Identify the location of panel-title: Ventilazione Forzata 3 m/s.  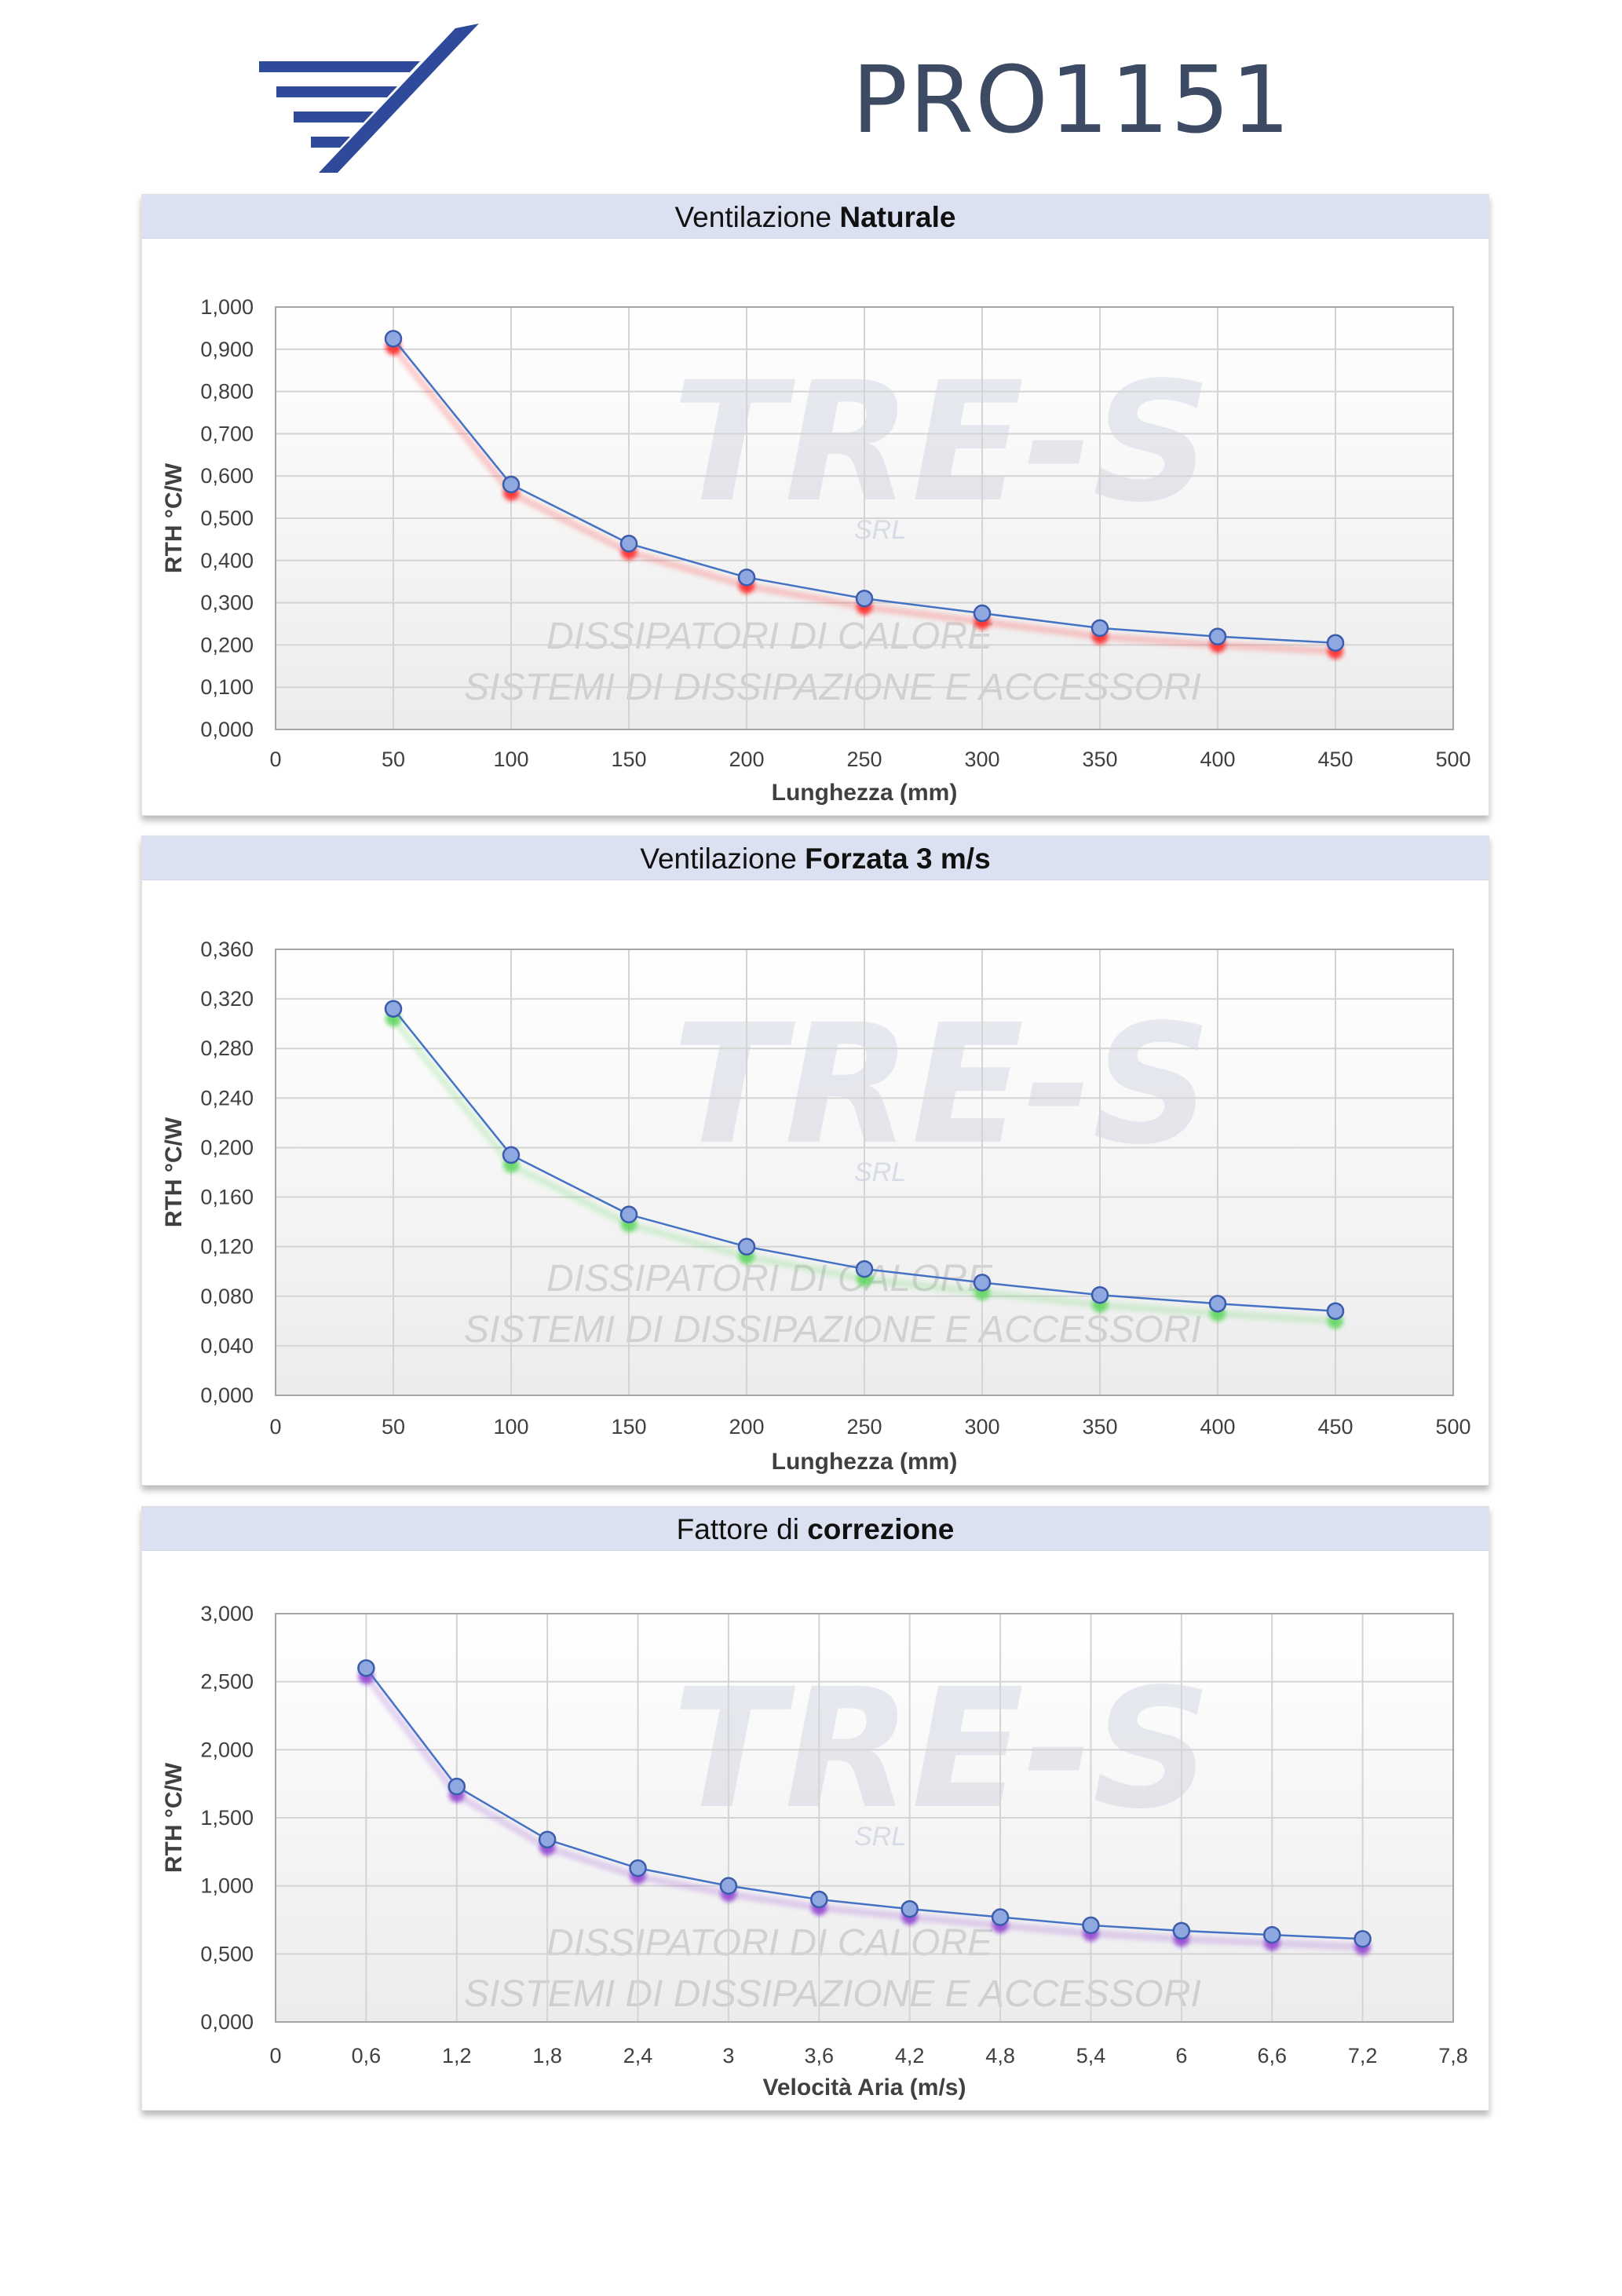
(815, 858).